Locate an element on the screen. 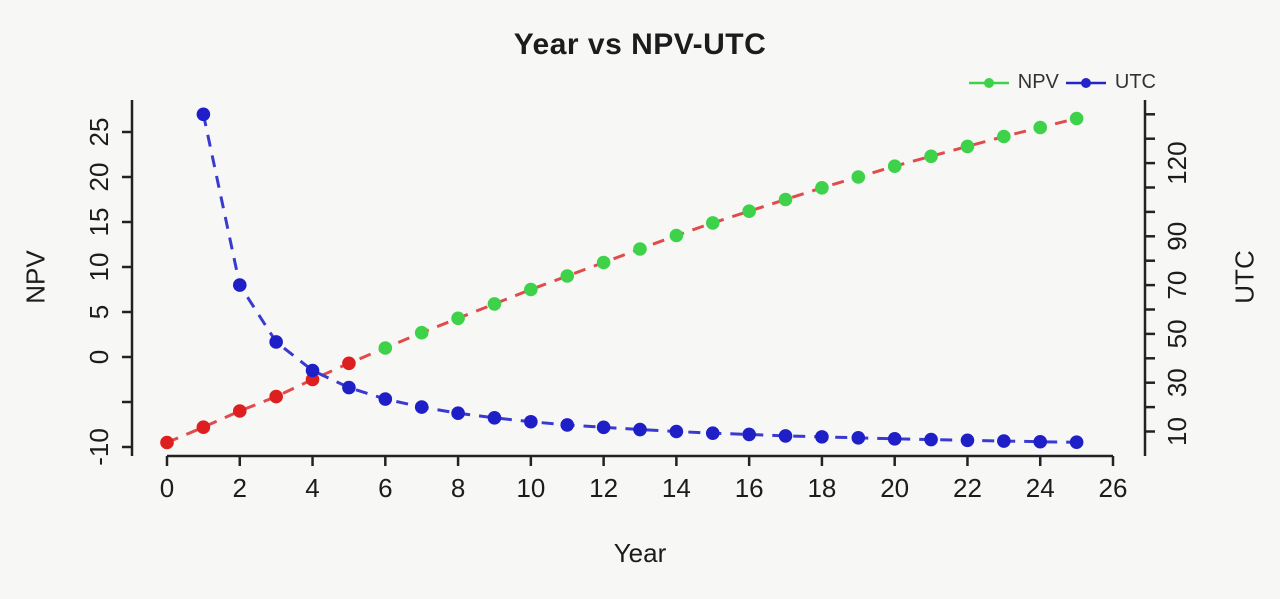  right-tick-label: 90 is located at coordinates (1177, 236).